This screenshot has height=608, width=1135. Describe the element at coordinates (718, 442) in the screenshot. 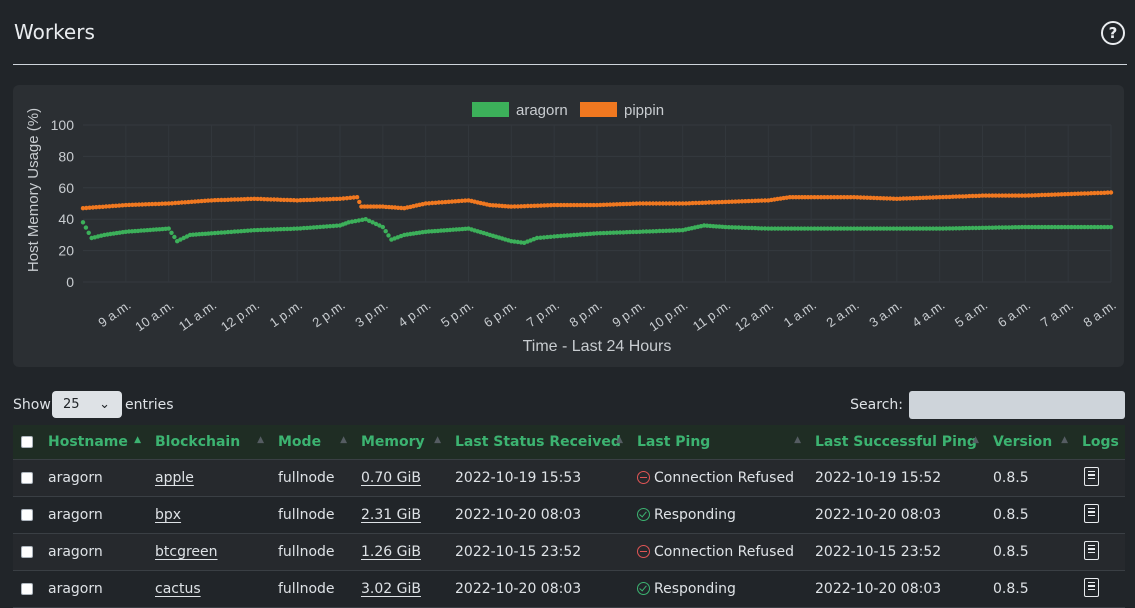

I see `col-last-ping: Last Ping ▲` at that location.